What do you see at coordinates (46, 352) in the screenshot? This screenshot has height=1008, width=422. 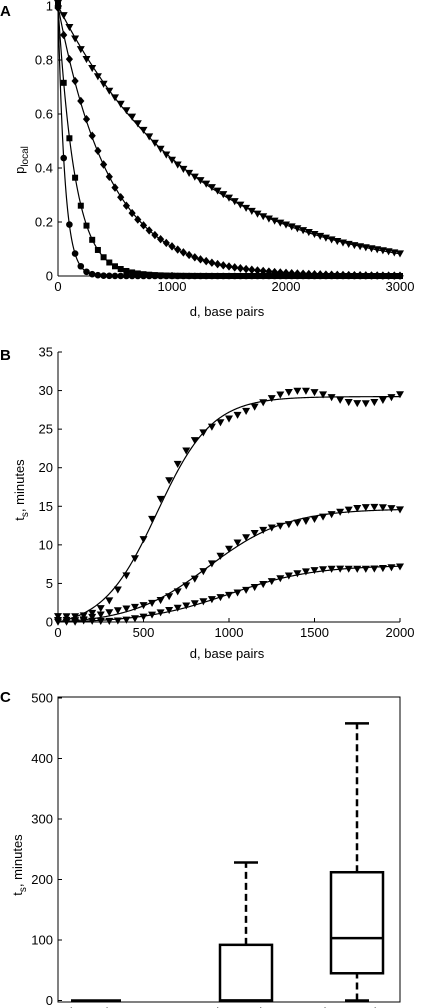 I see `panel-b-y-tick-label: 35` at bounding box center [46, 352].